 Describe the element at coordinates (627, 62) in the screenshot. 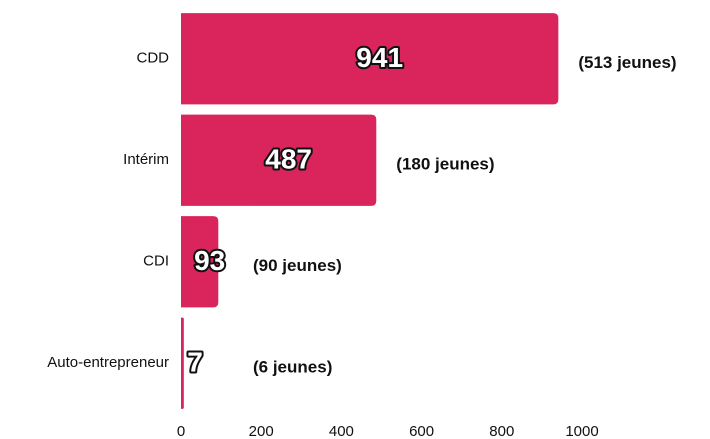

I see `annotation: (513 jeunes)` at that location.